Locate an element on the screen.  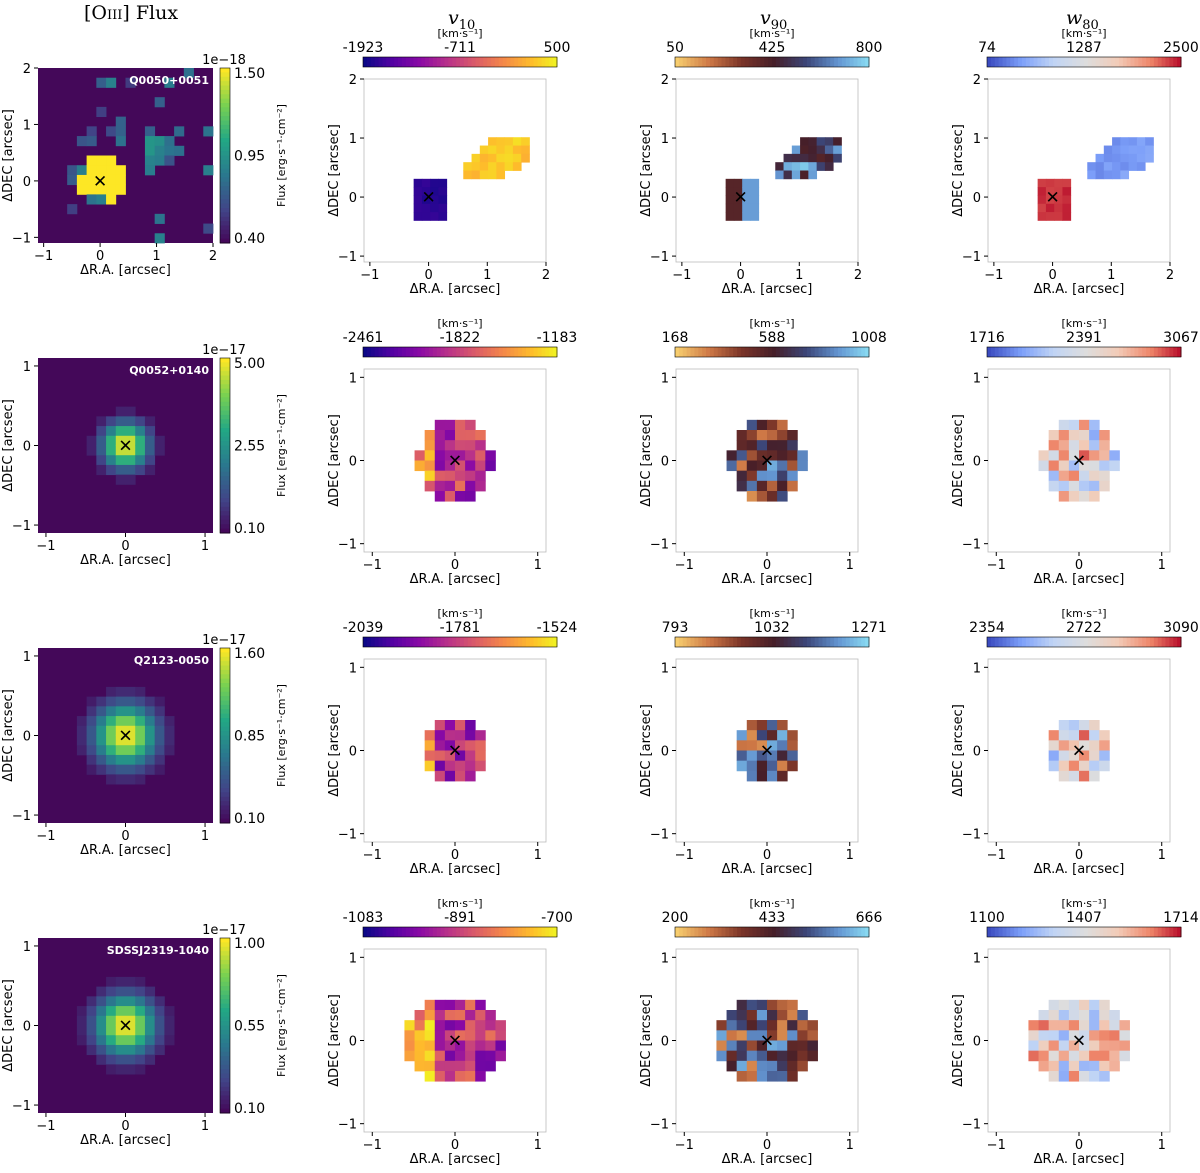
x-tick-label: −1 is located at coordinates (369, 275).